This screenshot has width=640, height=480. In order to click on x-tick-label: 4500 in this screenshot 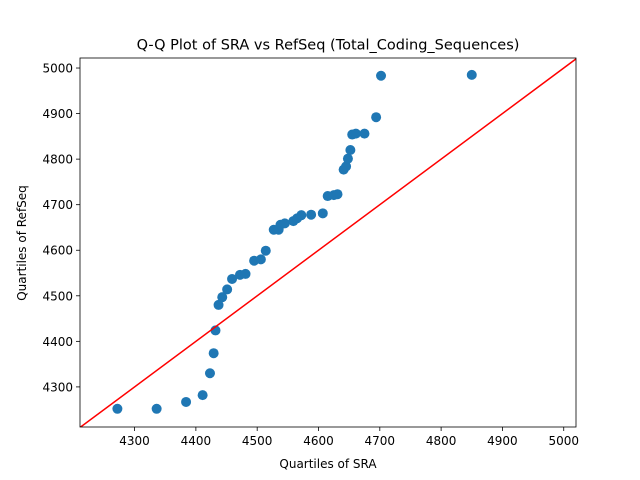, I will do `click(257, 441)`.